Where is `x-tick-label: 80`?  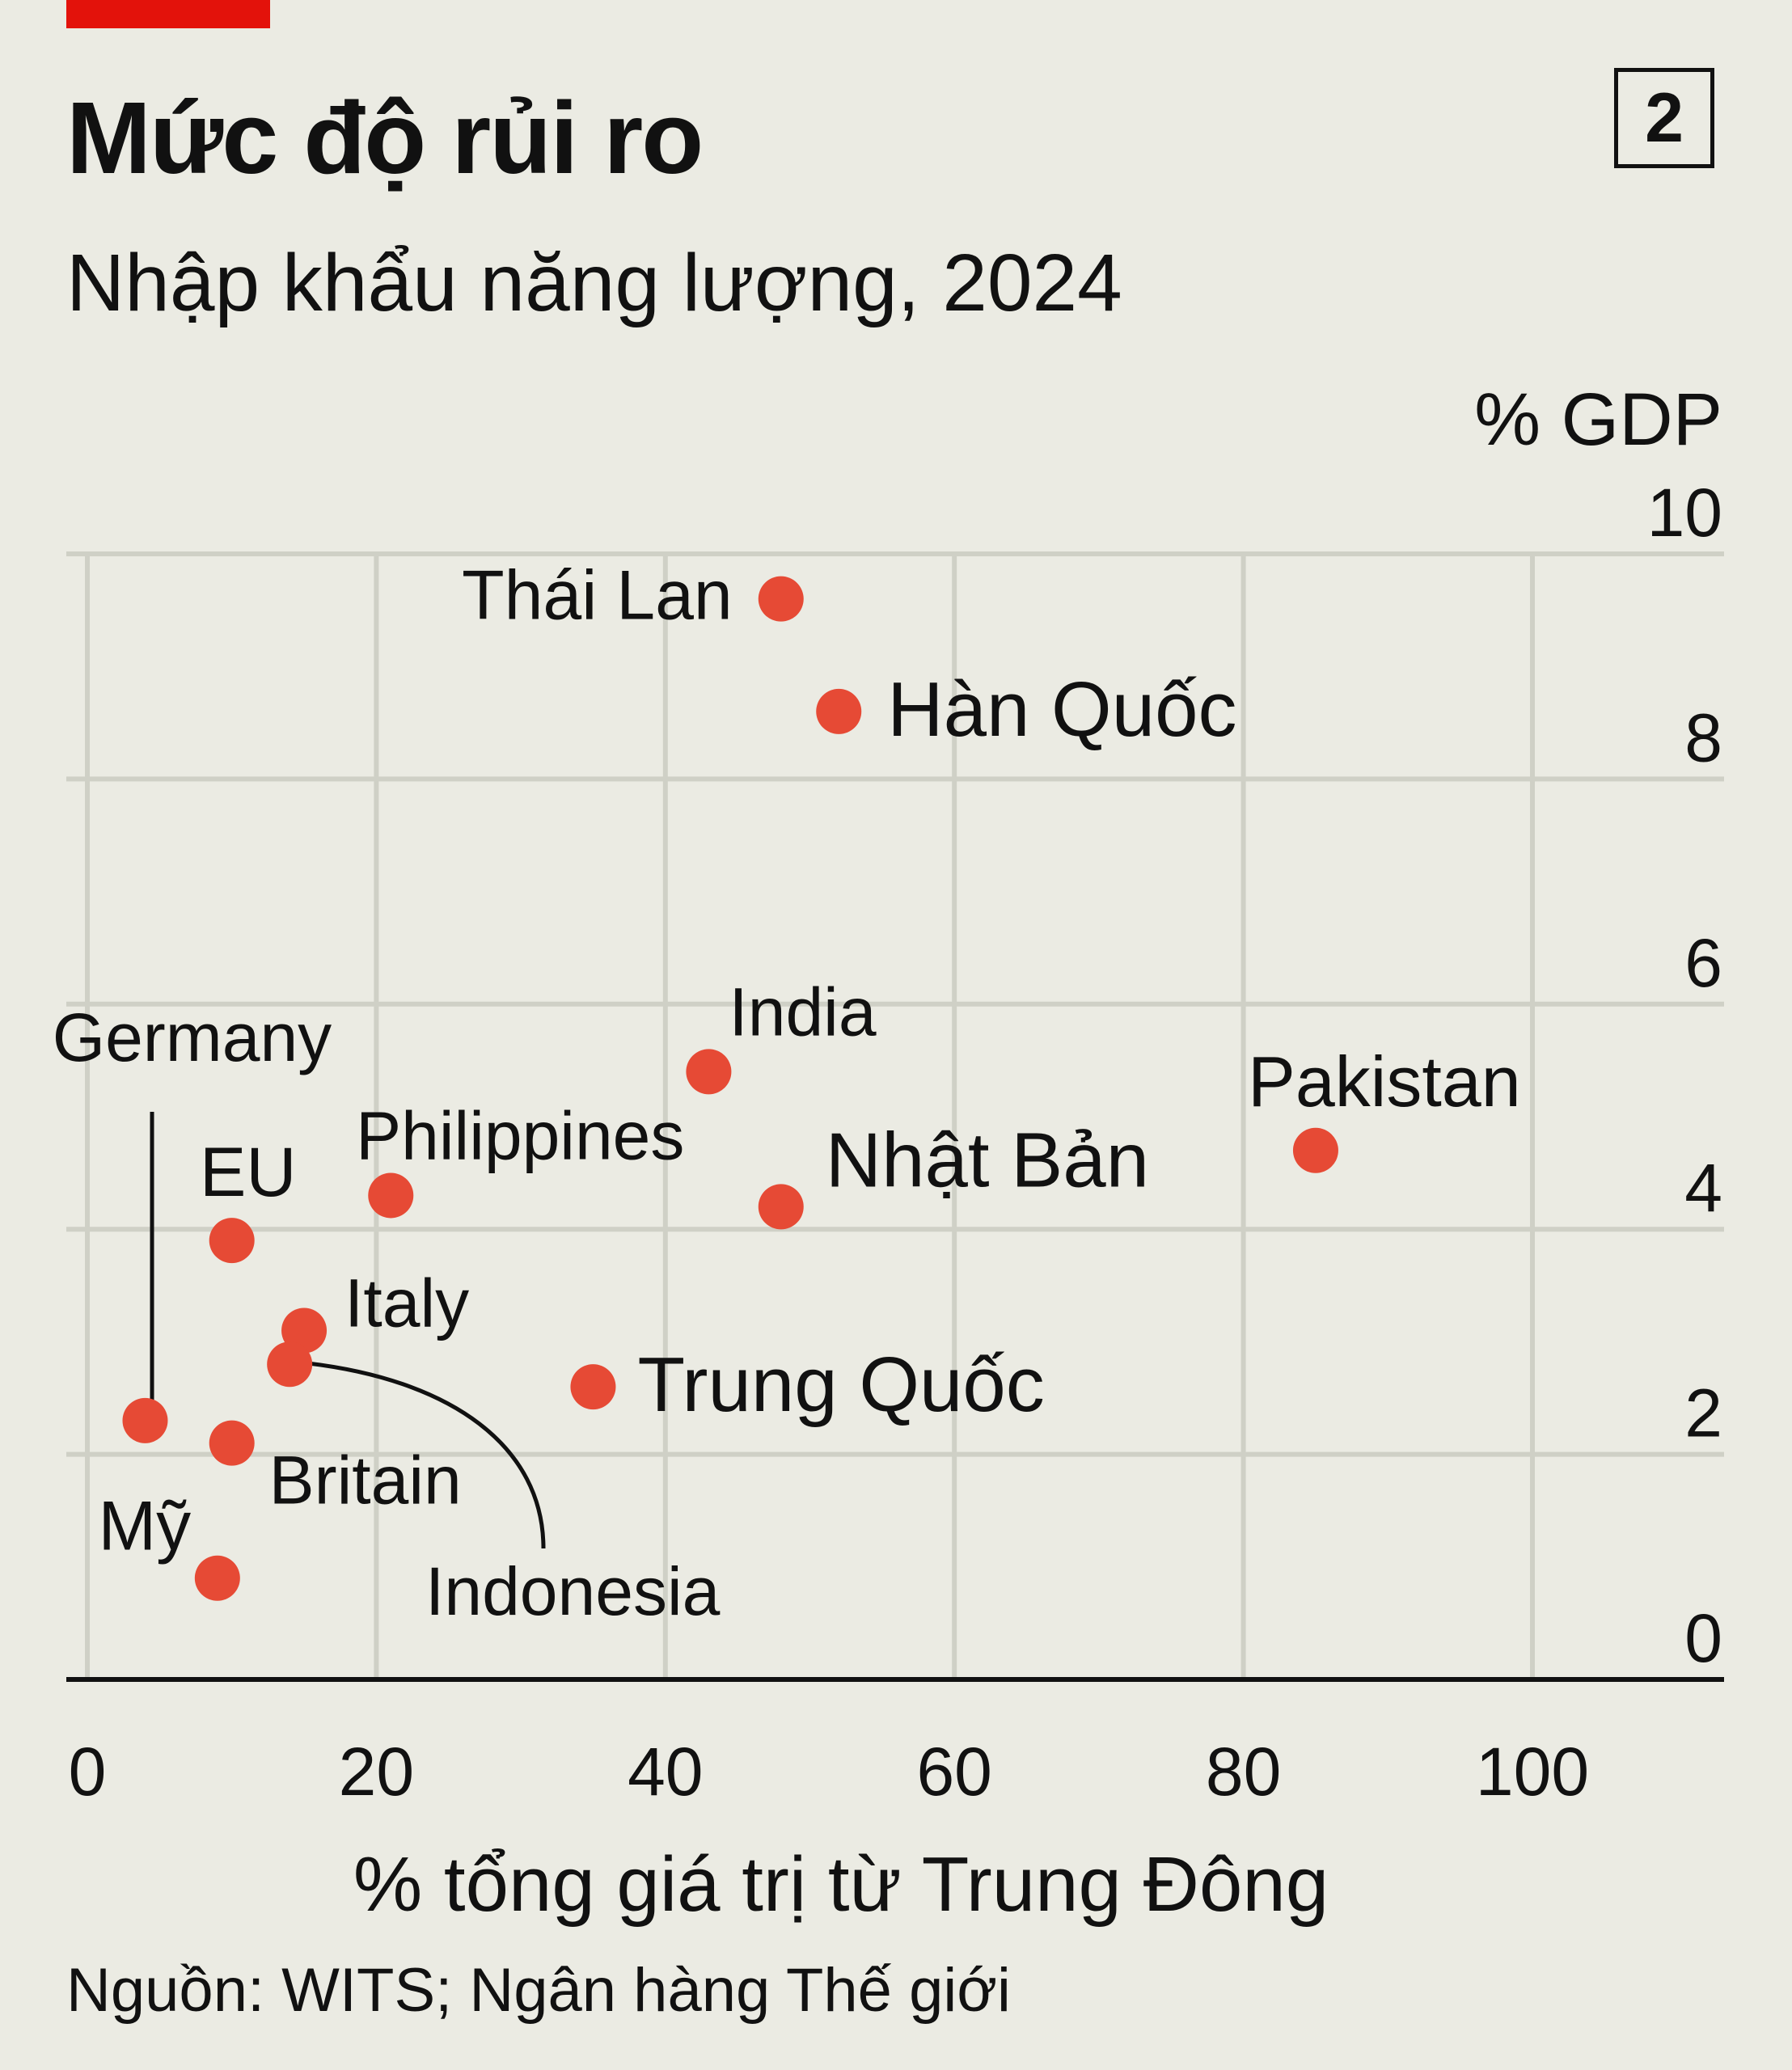 x-tick-label: 80 is located at coordinates (1243, 1772).